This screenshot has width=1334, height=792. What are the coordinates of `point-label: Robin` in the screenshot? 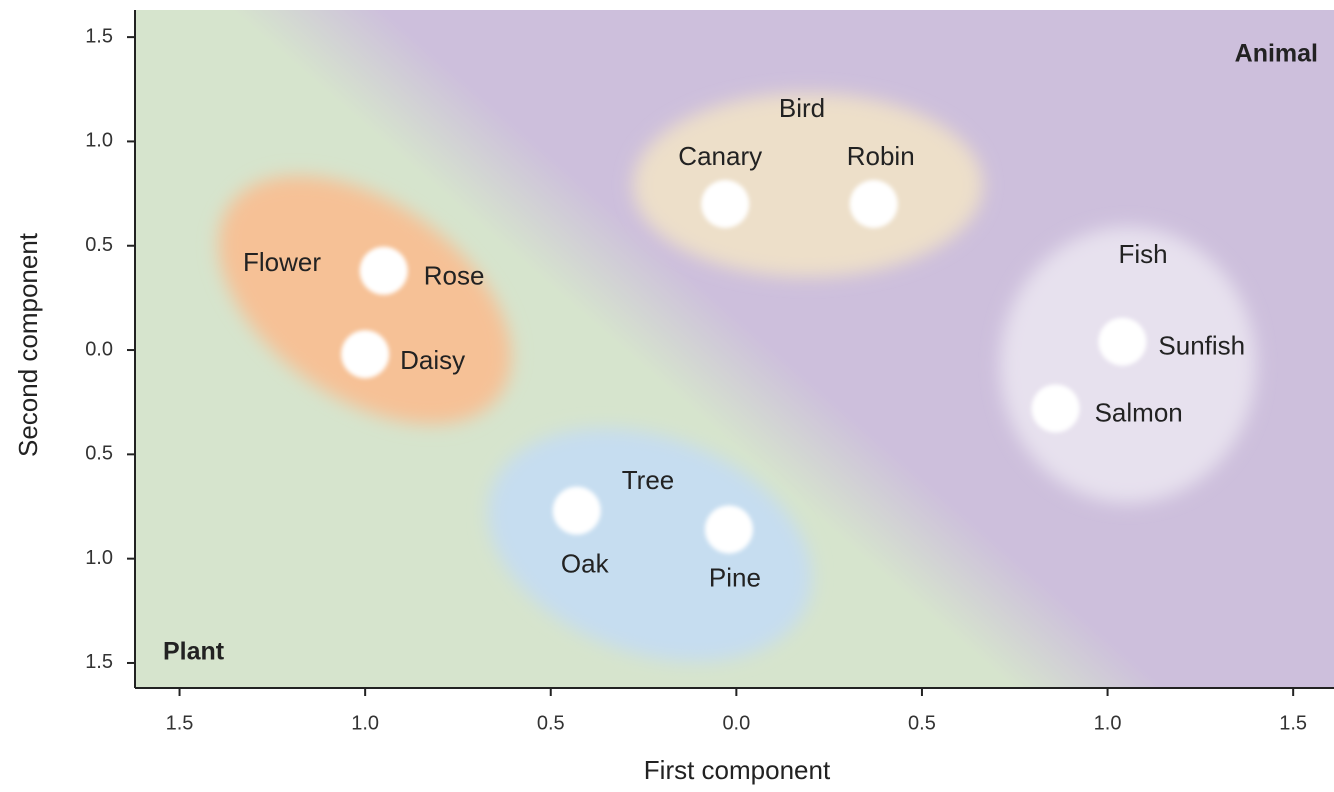 It's located at (881, 156).